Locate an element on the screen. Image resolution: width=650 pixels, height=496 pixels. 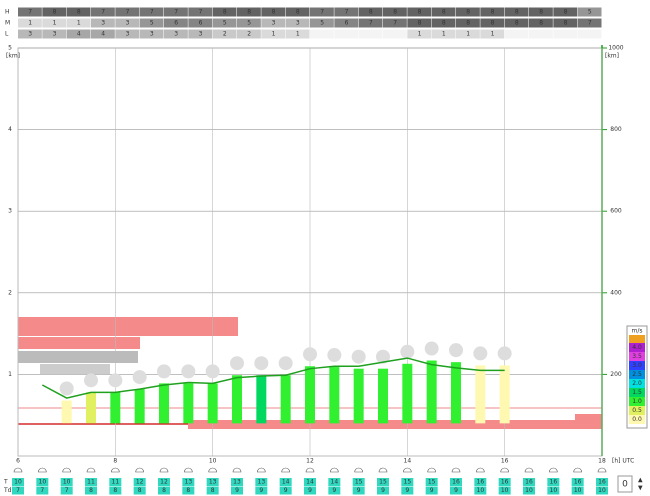
legend-title: m/s is located at coordinates (637, 331).